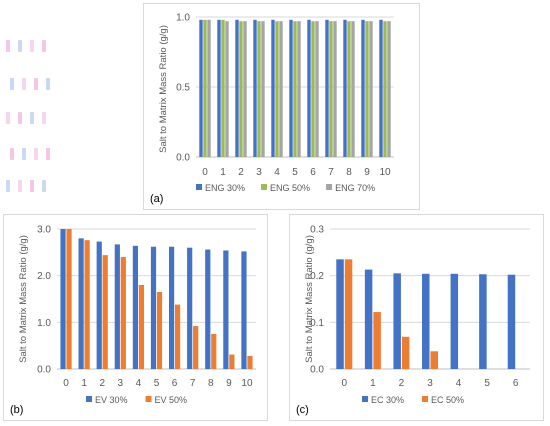 This screenshot has width=550, height=426. What do you see at coordinates (183, 18) in the screenshot?
I see `y-tick-label: 1.0` at bounding box center [183, 18].